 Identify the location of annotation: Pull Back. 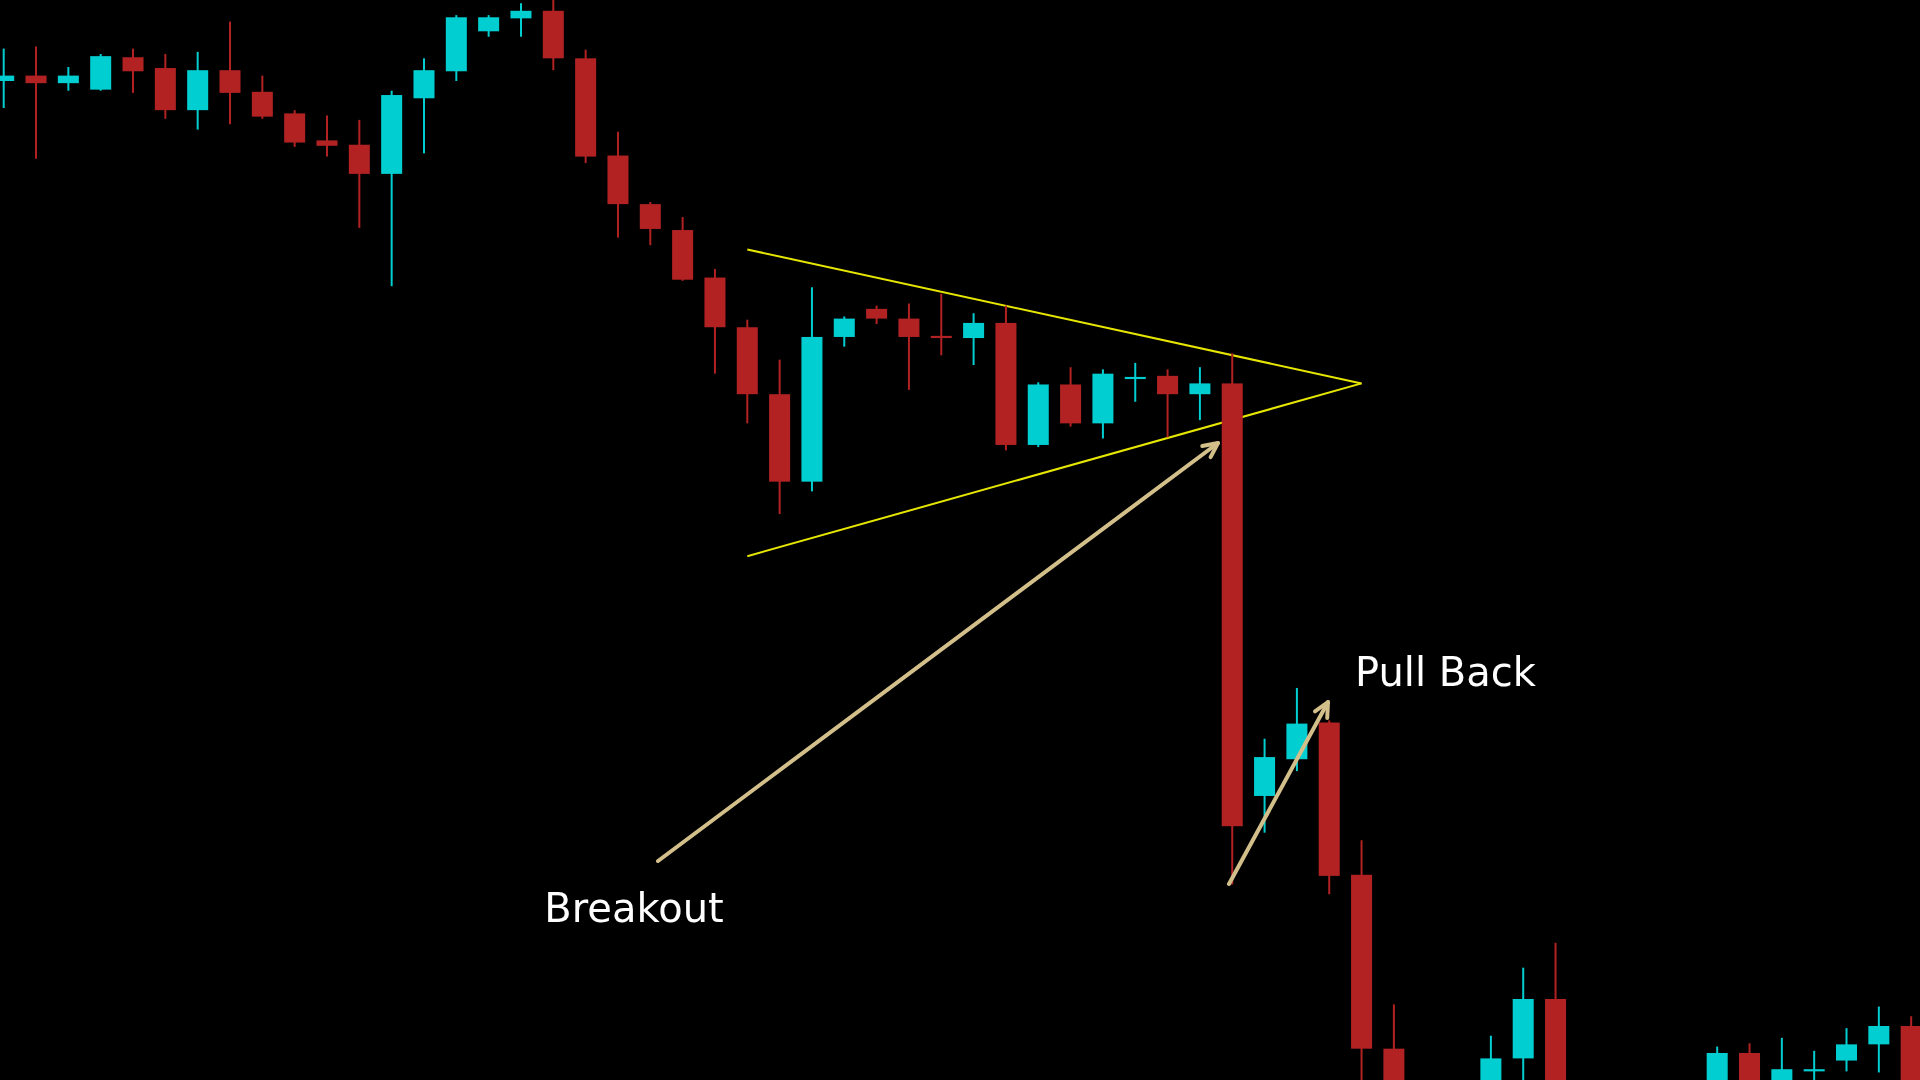
(1446, 672).